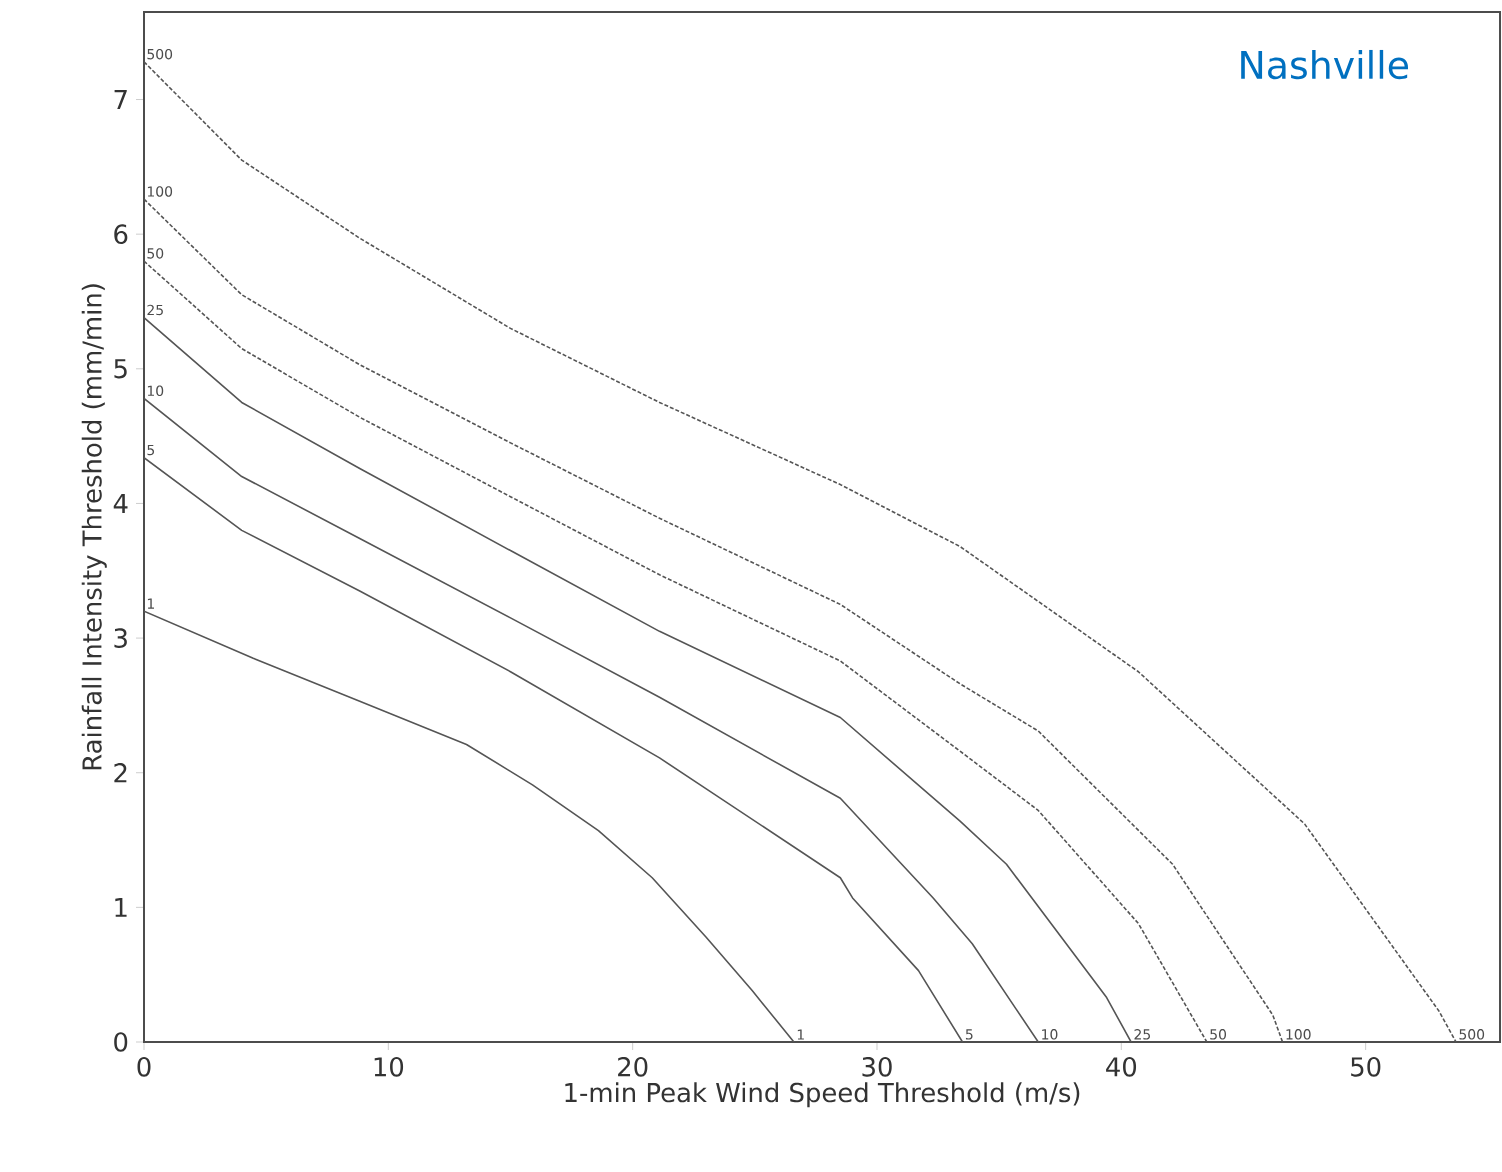 The width and height of the screenshot is (1502, 1172). What do you see at coordinates (1121, 1067) in the screenshot?
I see `x-tick-label: 40` at bounding box center [1121, 1067].